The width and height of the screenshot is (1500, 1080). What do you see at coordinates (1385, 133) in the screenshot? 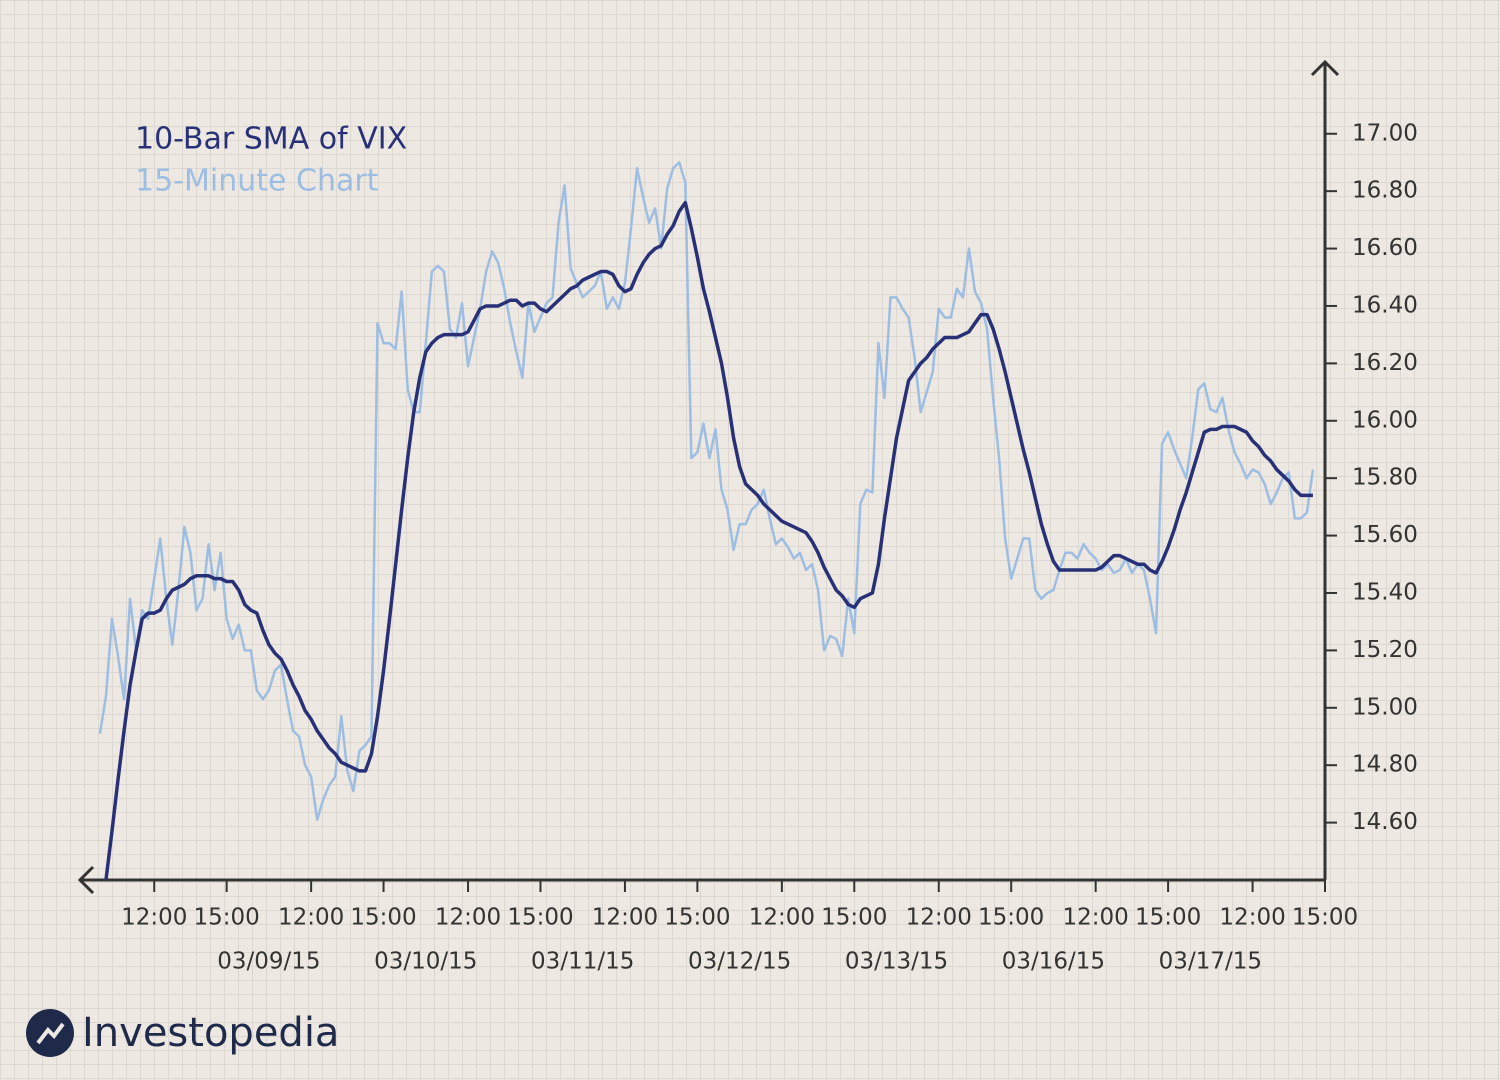
I see `y-tick-label: 17.00` at bounding box center [1385, 133].